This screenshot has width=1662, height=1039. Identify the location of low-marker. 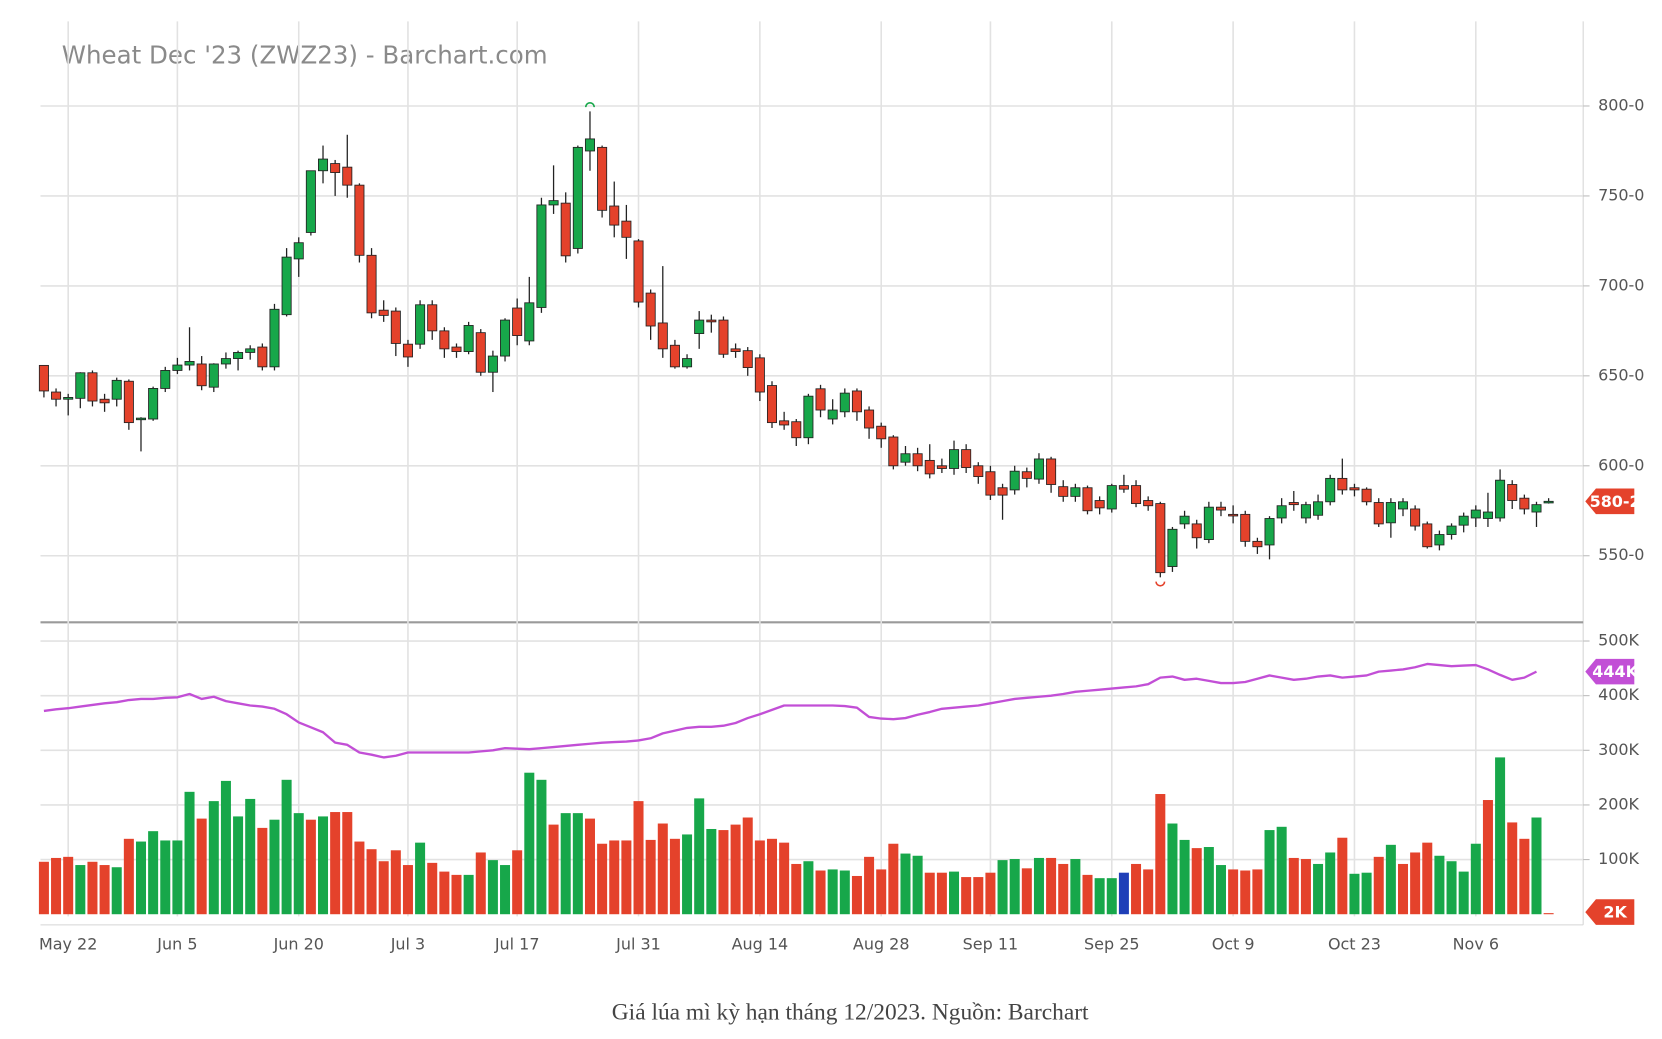
(1160, 584).